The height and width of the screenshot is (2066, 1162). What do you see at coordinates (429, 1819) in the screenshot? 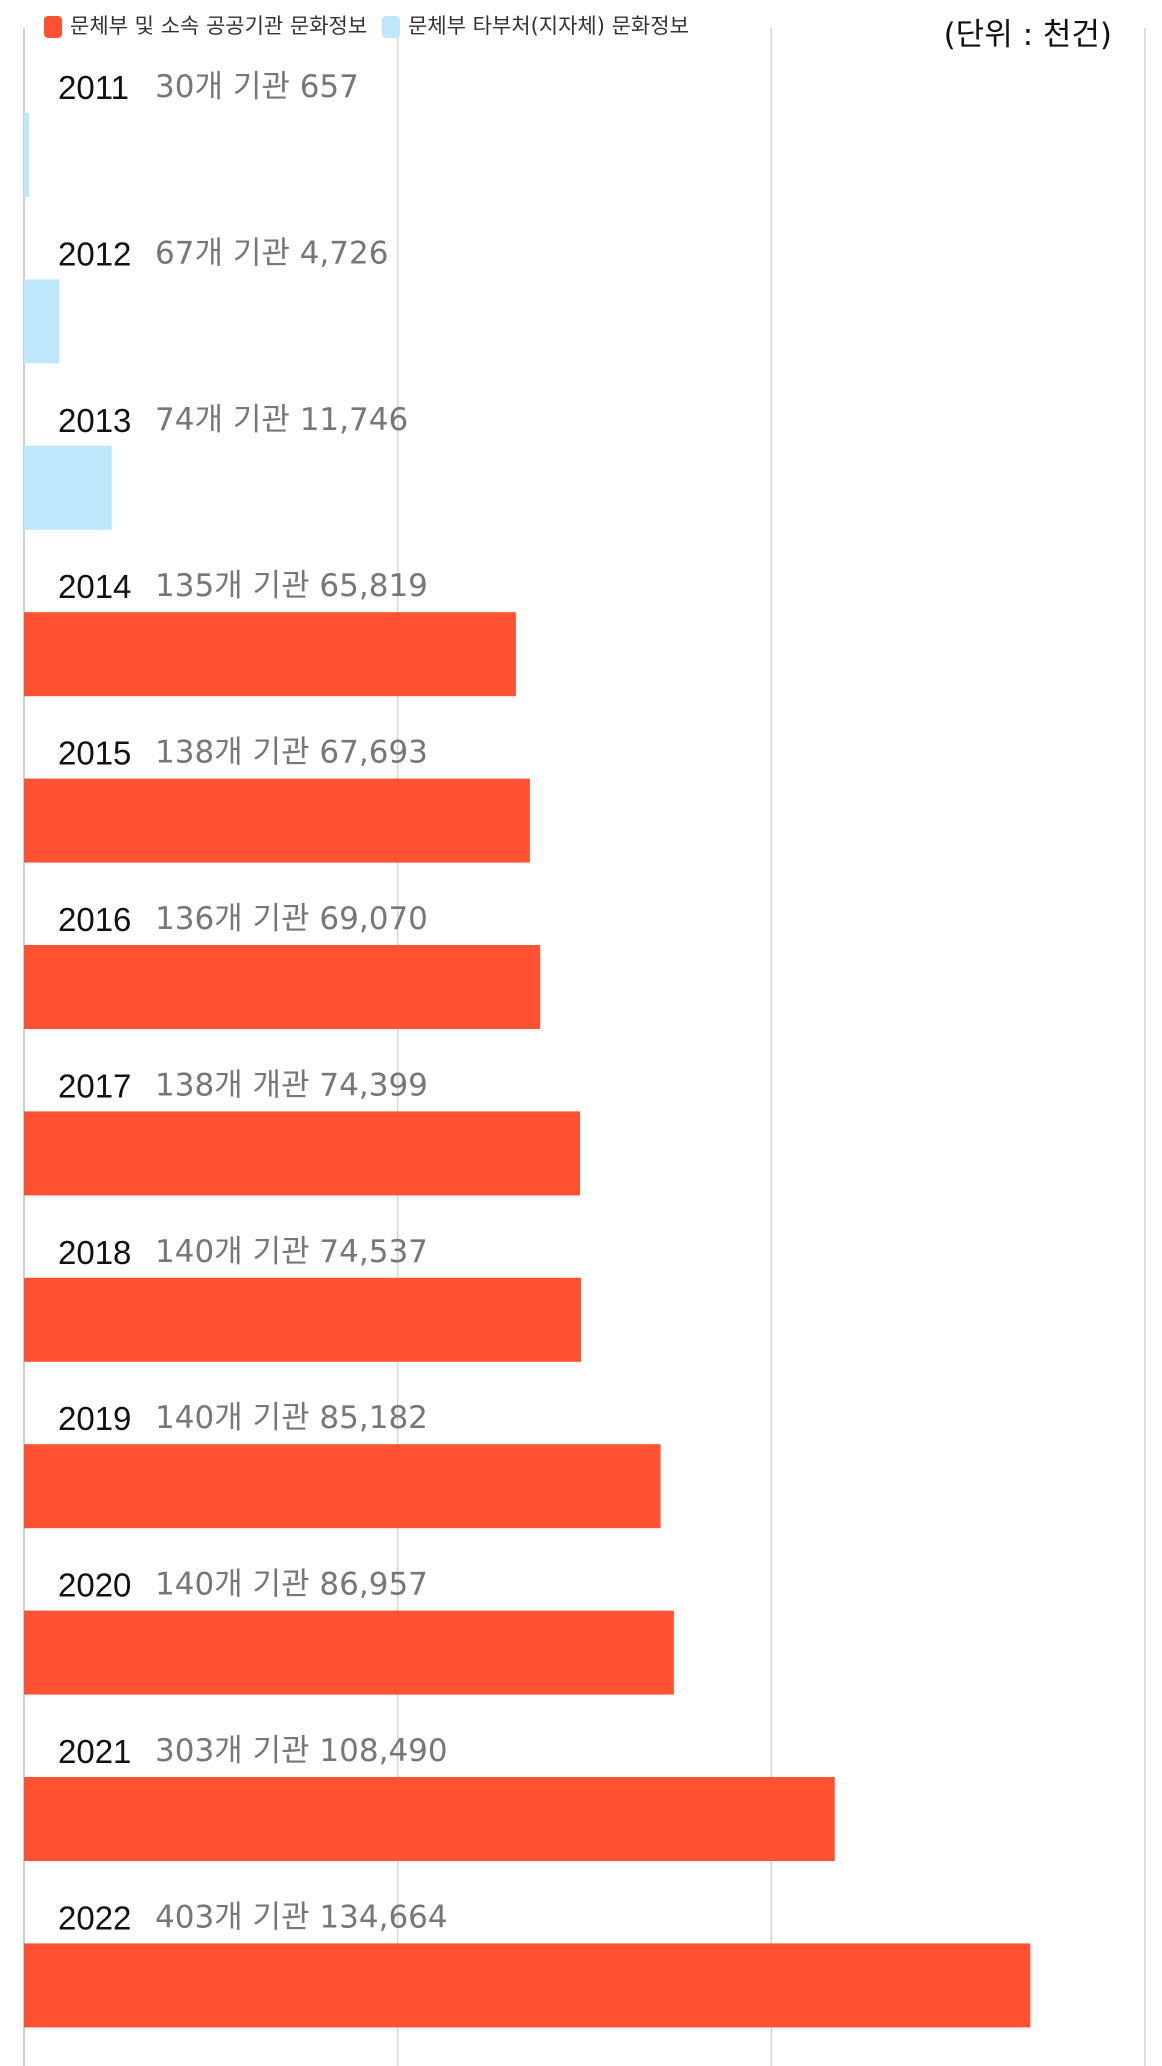
I see `bar-2021` at bounding box center [429, 1819].